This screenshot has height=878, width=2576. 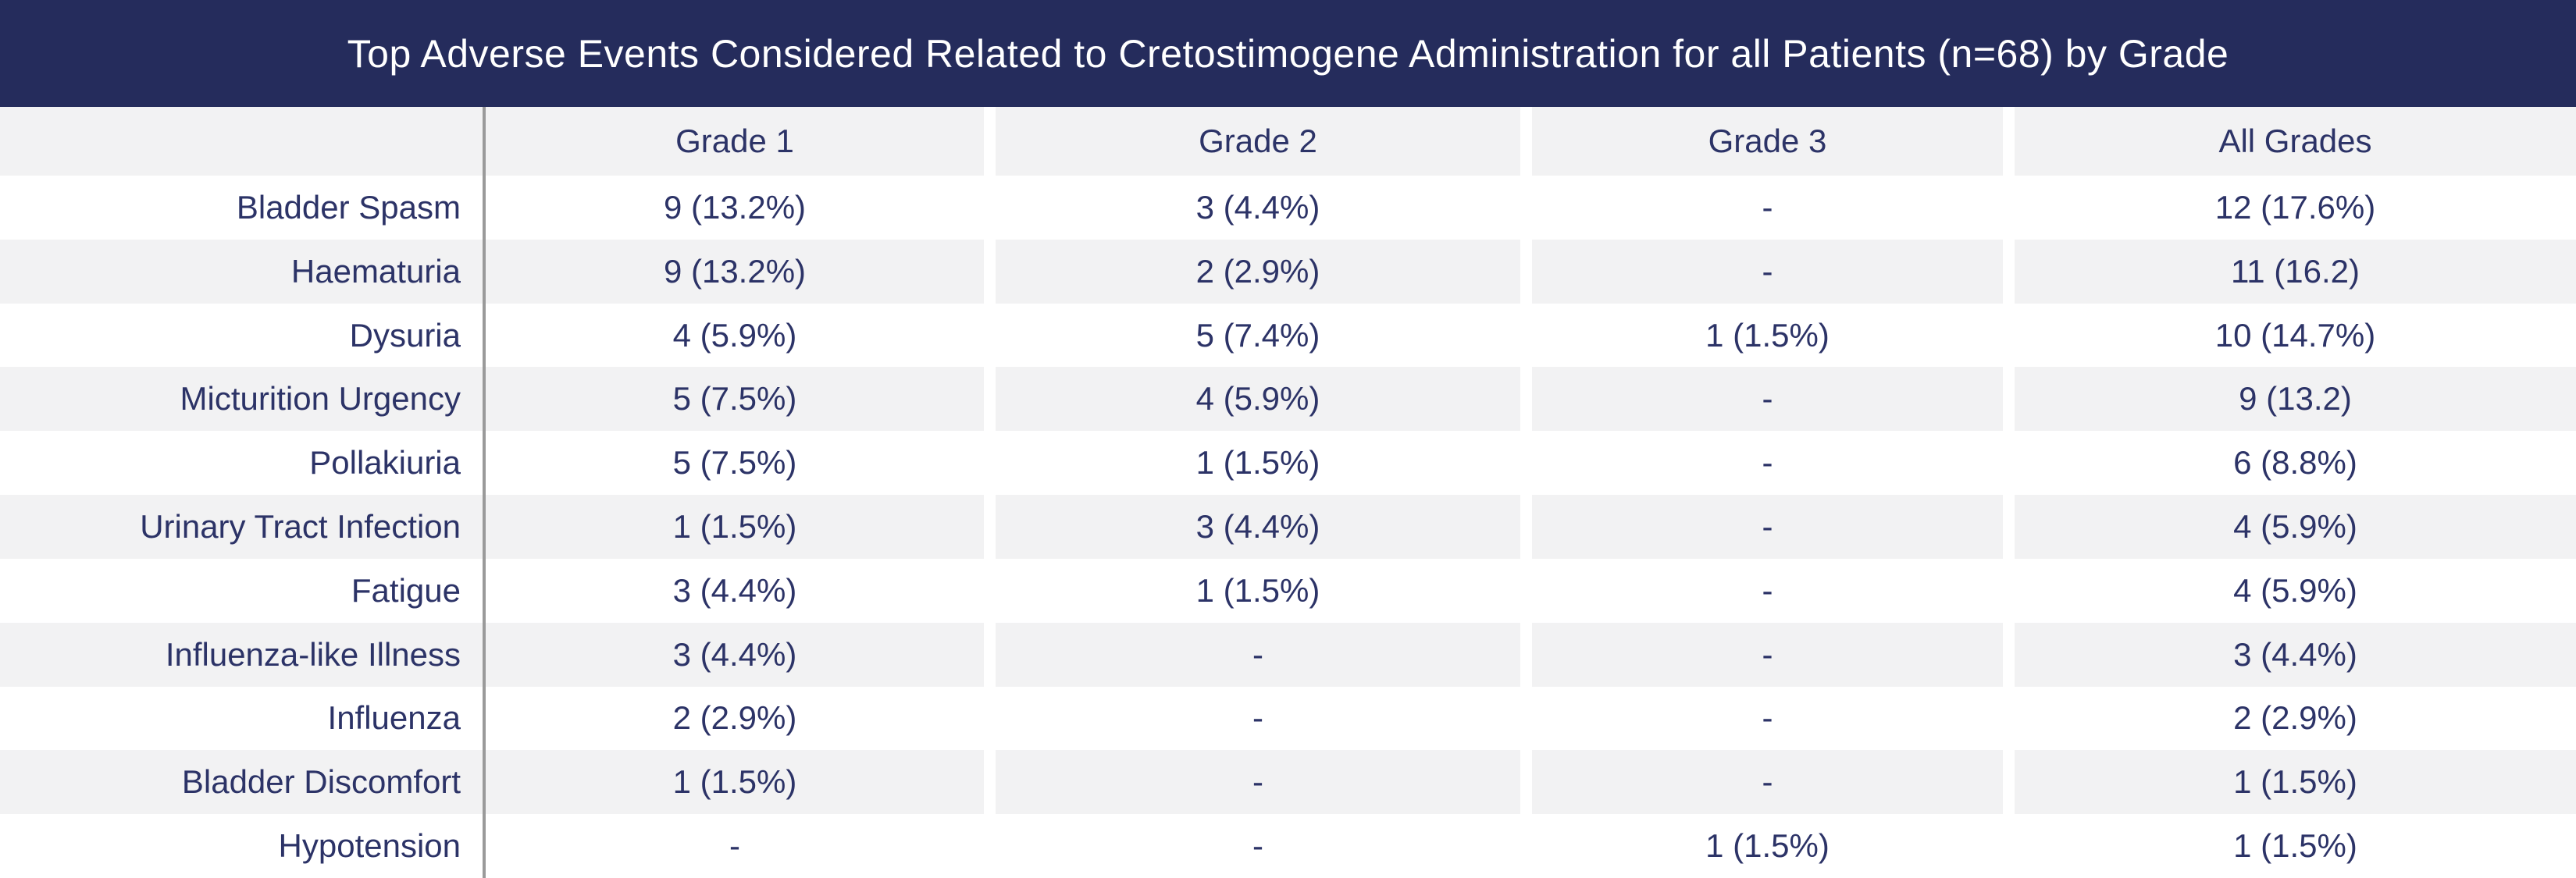 What do you see at coordinates (1258, 336) in the screenshot?
I see `grade-2-value-cell: 5 (7.4%)` at bounding box center [1258, 336].